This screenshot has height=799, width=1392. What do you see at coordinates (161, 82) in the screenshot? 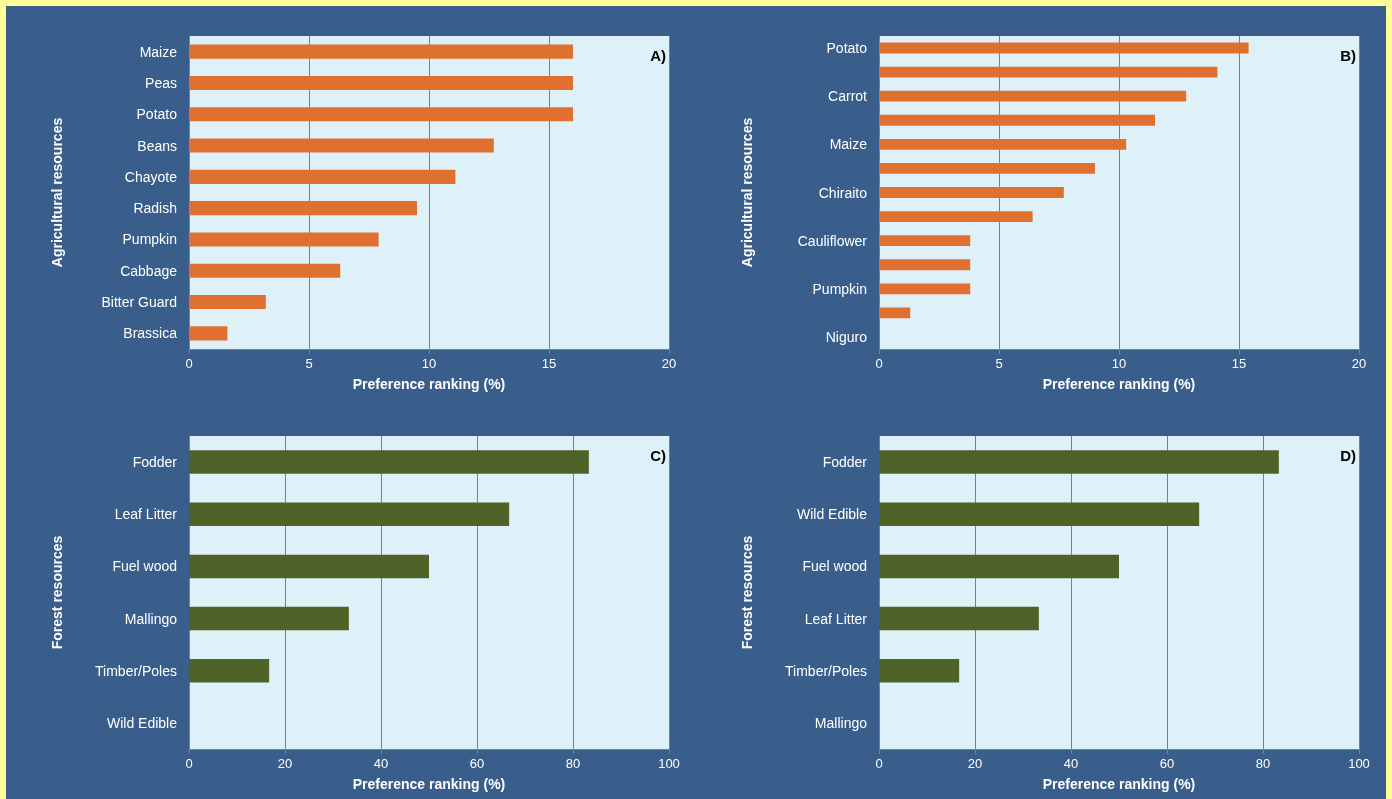
I see `y-tick-label: Peas` at bounding box center [161, 82].